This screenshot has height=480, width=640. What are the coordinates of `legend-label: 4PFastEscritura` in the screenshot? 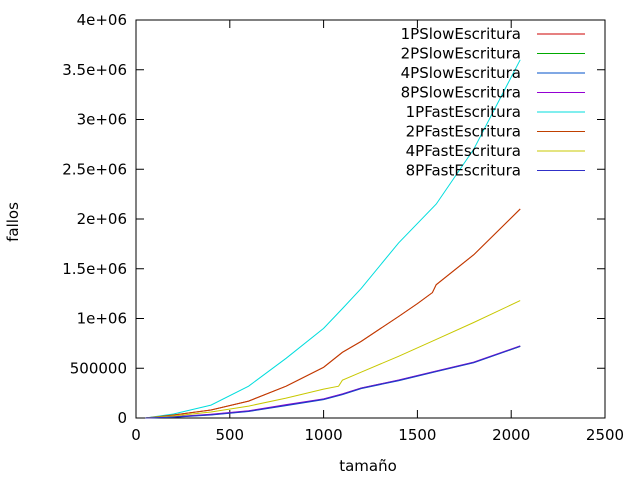 It's located at (463, 151).